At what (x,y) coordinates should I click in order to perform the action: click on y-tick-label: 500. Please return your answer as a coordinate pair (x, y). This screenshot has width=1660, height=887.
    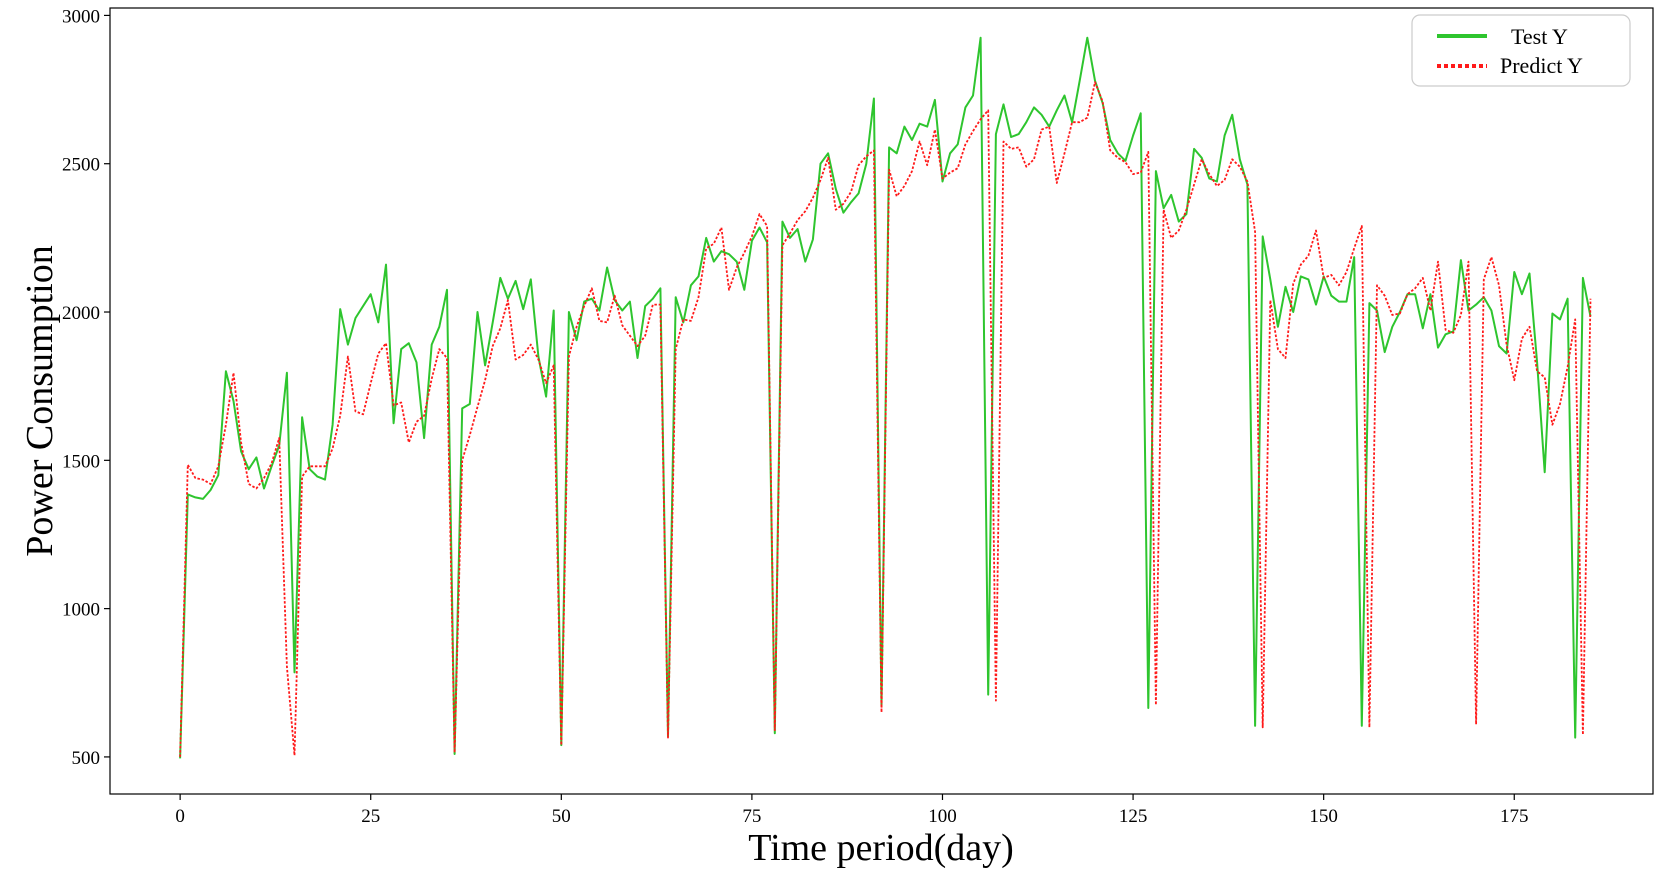
    Looking at the image, I should click on (86, 758).